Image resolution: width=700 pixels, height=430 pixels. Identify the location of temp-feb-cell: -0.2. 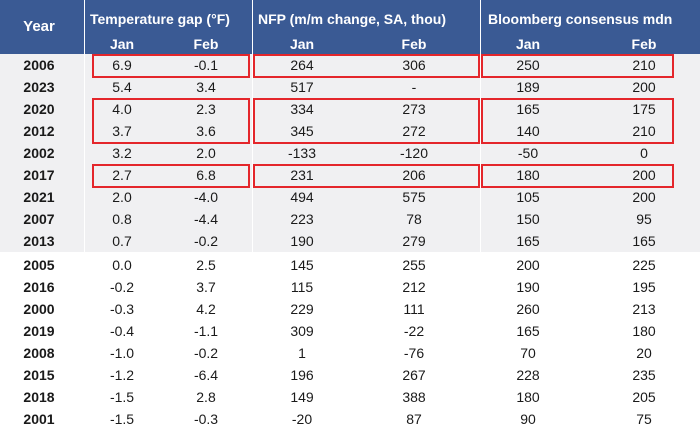
(206, 353).